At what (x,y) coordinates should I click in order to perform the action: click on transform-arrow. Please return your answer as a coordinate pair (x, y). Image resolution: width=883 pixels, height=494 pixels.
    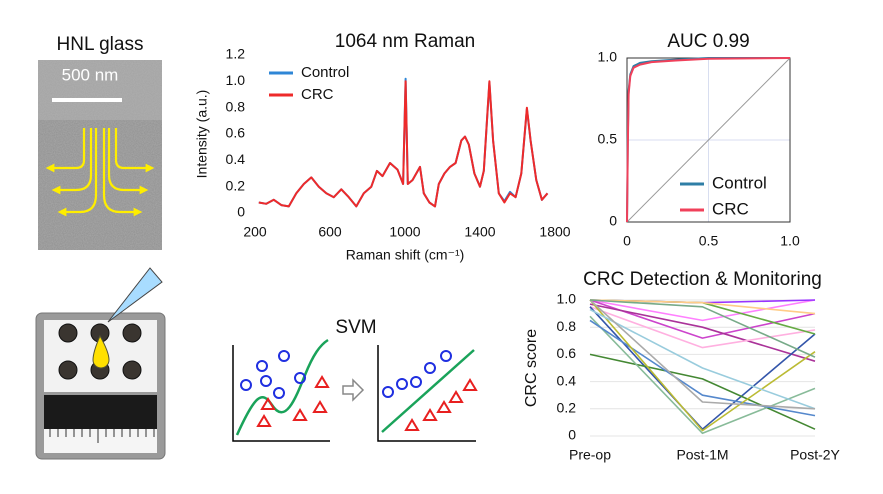
    Looking at the image, I should click on (353, 390).